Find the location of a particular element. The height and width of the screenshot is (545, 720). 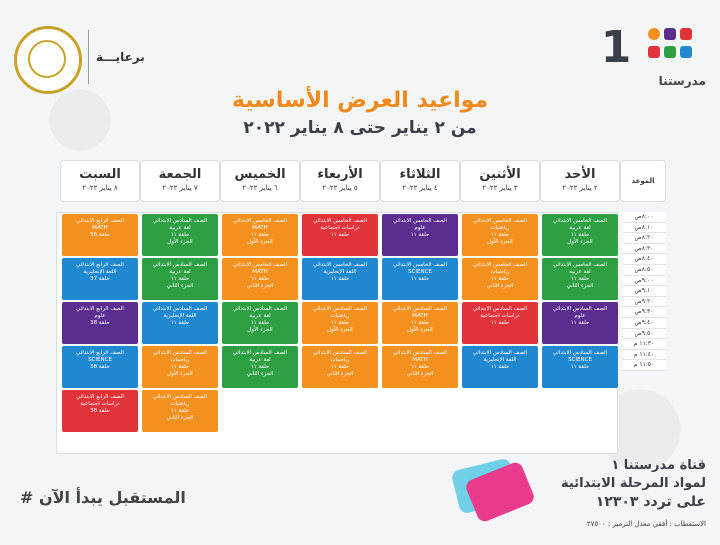

day-date: ٤ يناير ٢٠٢٢ is located at coordinates (420, 188).